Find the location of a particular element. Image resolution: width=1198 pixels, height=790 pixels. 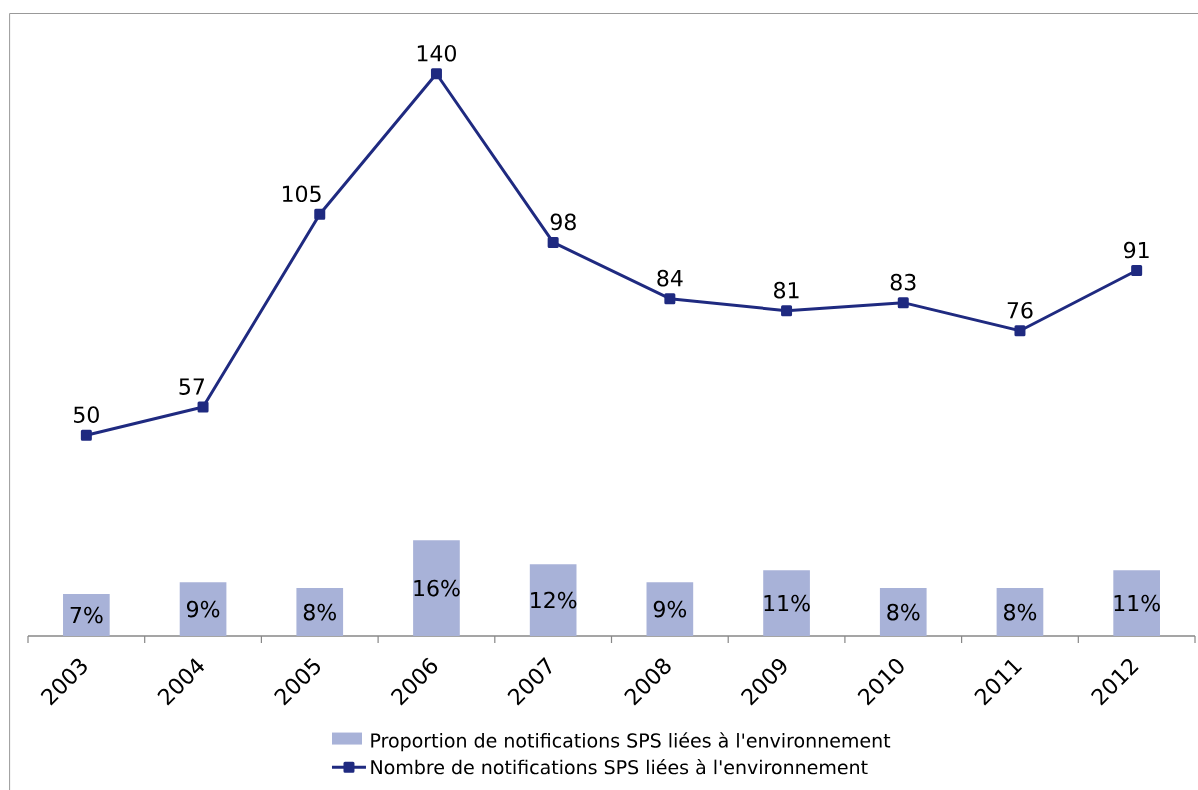

data-label: 105 is located at coordinates (301, 194).